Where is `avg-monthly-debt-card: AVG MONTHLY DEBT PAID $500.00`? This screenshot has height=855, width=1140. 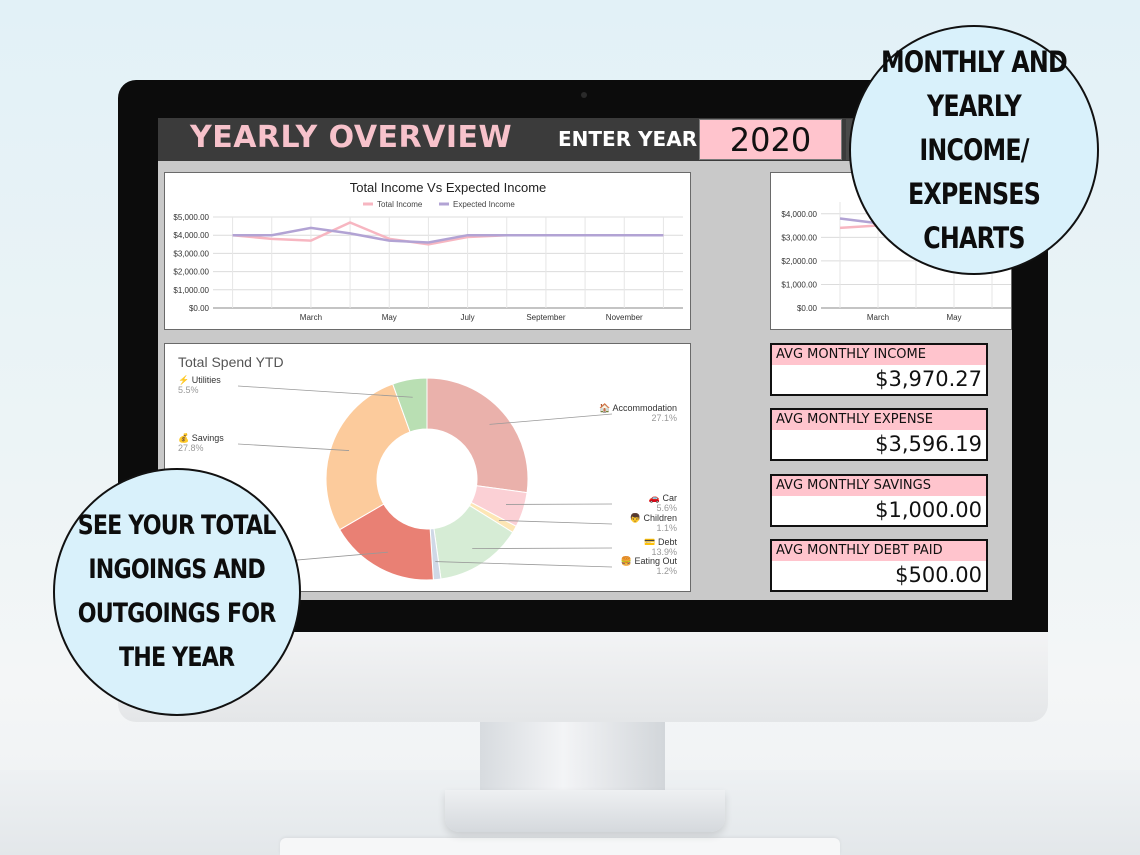 avg-monthly-debt-card: AVG MONTHLY DEBT PAID $500.00 is located at coordinates (879, 565).